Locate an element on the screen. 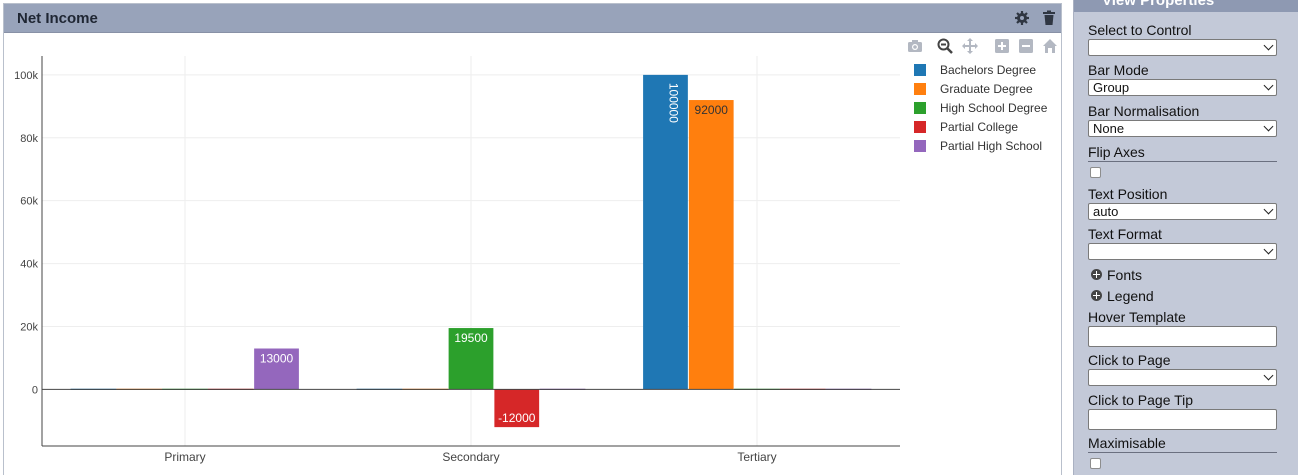  bar-data-label: 92000 is located at coordinates (712, 110).